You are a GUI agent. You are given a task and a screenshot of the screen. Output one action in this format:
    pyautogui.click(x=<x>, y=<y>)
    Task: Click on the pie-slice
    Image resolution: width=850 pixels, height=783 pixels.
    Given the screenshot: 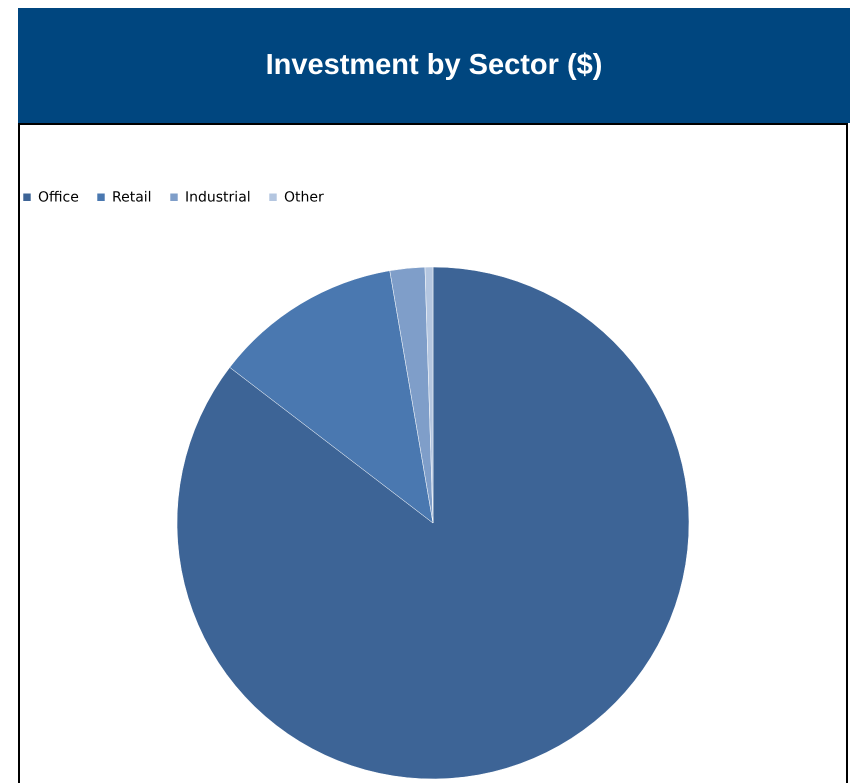 What is the action you would take?
    pyautogui.click(x=331, y=397)
    